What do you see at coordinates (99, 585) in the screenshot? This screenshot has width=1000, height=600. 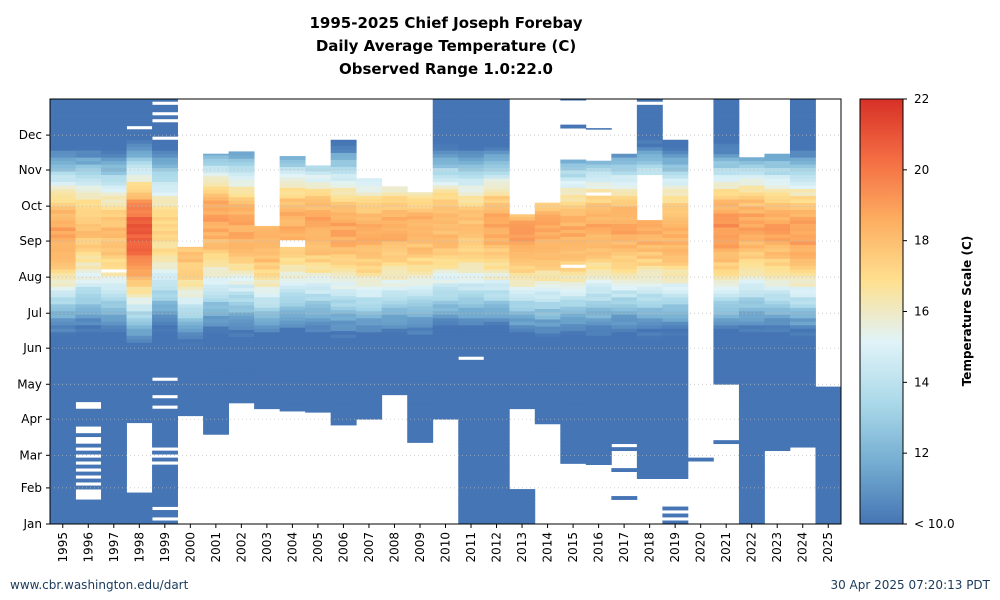 I see `footer-url: www.cbr.washington.edu/dart` at bounding box center [99, 585].